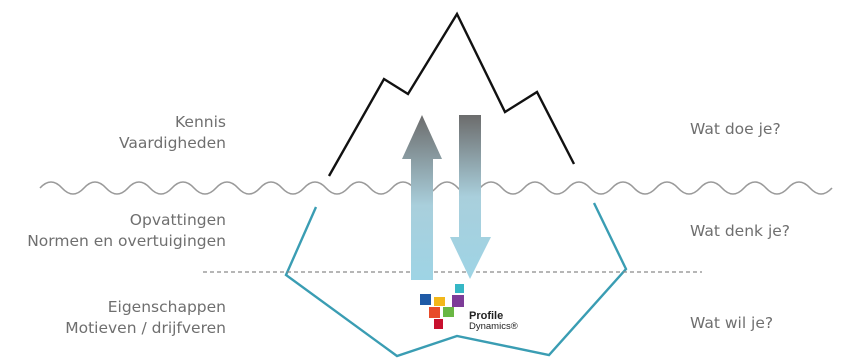  What do you see at coordinates (493, 326) in the screenshot?
I see `logo-line-dynamics: Dynamics®` at bounding box center [493, 326].